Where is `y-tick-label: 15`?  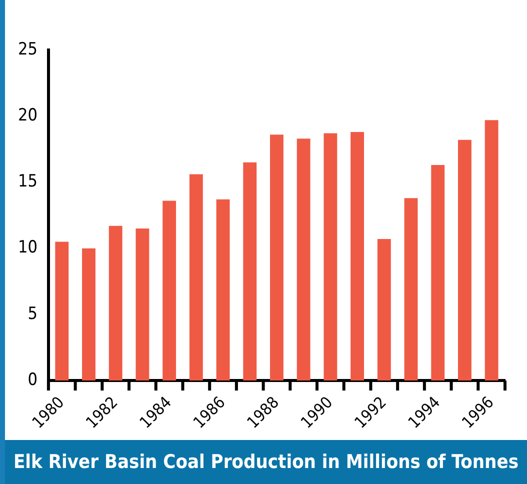
y-tick-label: 15 is located at coordinates (28, 182).